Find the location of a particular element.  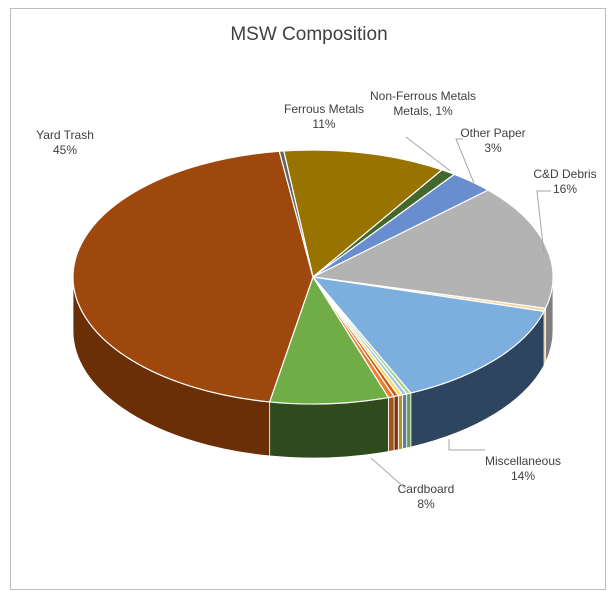

pie-slice-c-d-debris is located at coordinates (433, 249).